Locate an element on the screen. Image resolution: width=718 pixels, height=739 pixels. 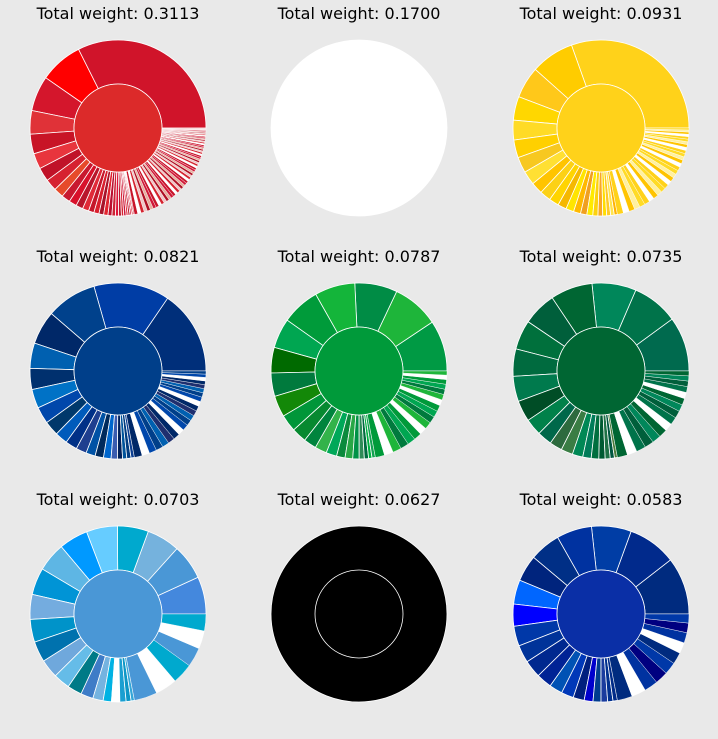
chart-title: Total weight: 0.0703 is located at coordinates (118, 499).